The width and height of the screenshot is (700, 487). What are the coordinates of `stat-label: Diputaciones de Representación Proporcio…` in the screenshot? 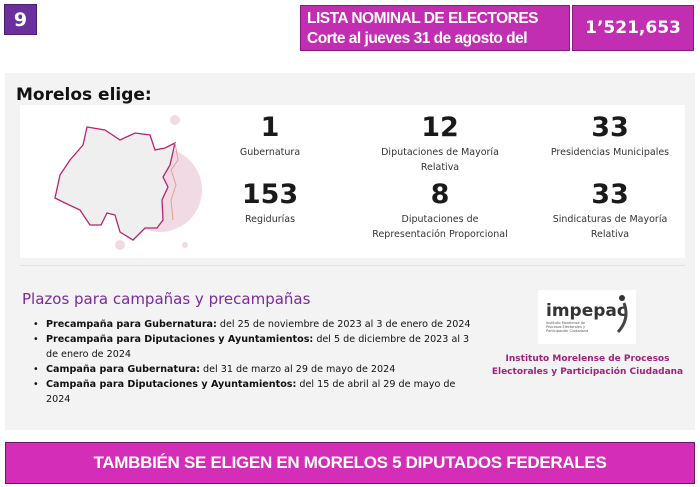 It's located at (440, 227).